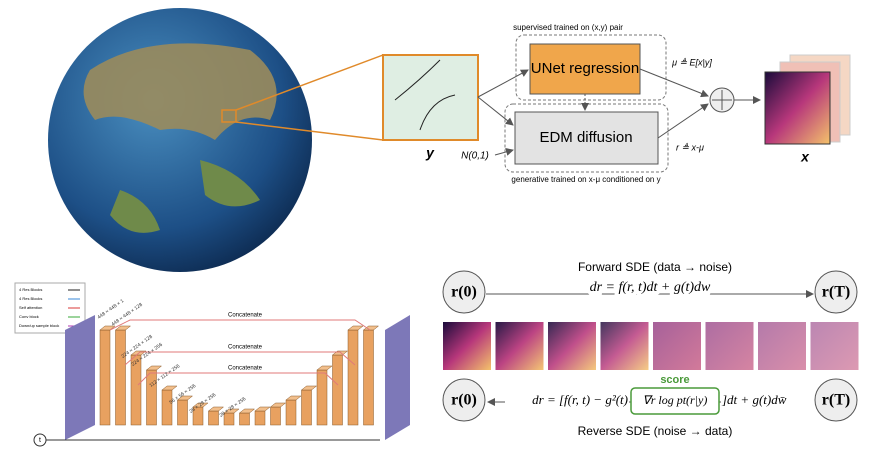  What do you see at coordinates (29, 316) in the screenshot?
I see `legend-item: Conv block` at bounding box center [29, 316].